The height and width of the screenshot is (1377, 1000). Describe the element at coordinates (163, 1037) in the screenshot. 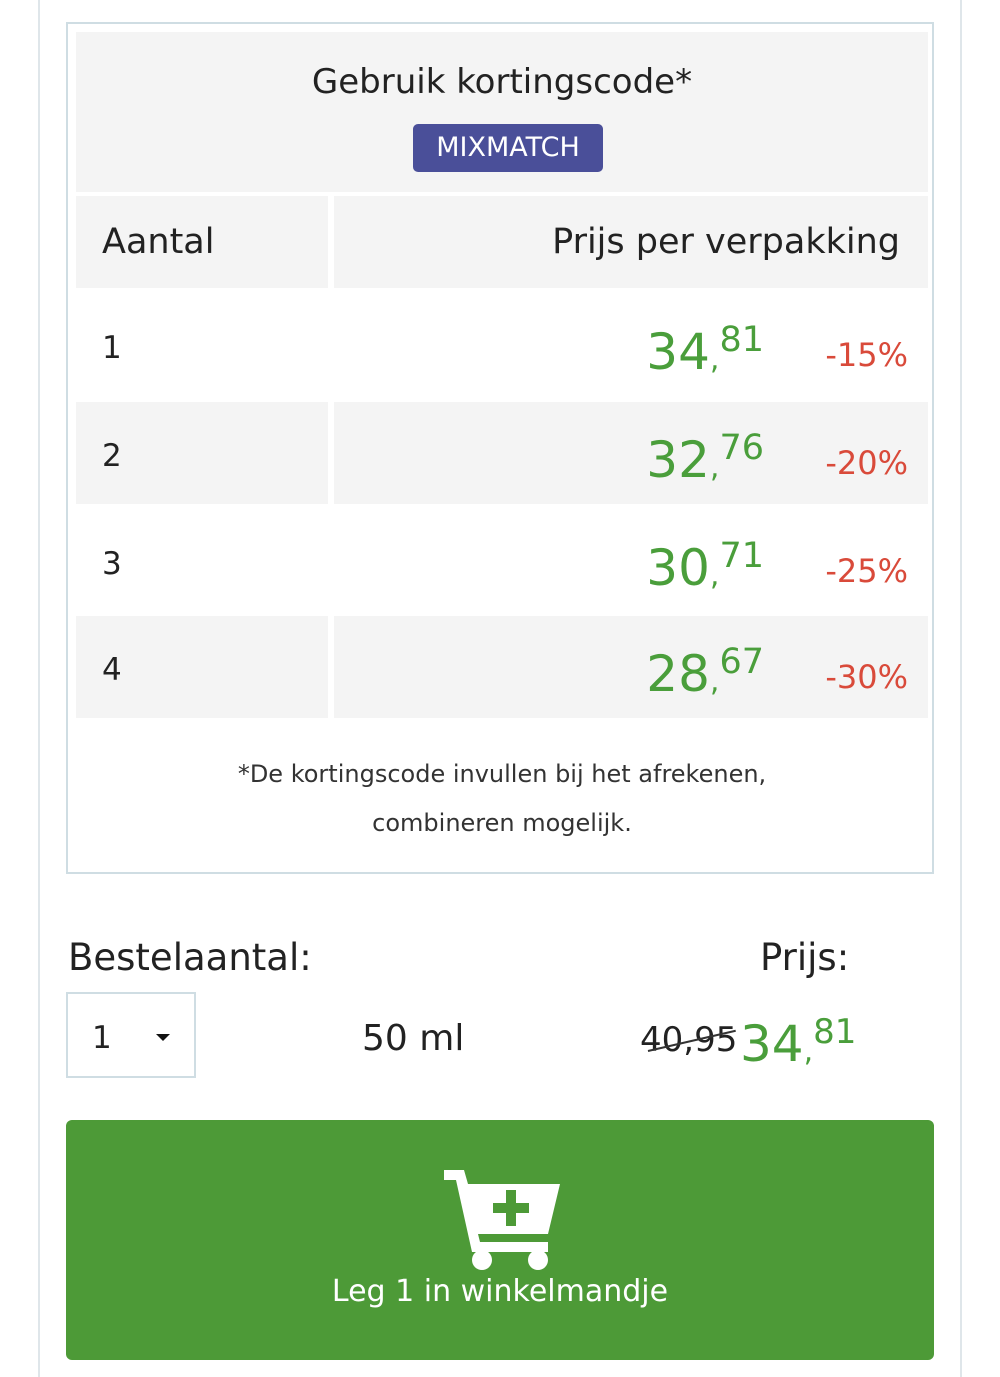

I see `caret-down-icon` at that location.